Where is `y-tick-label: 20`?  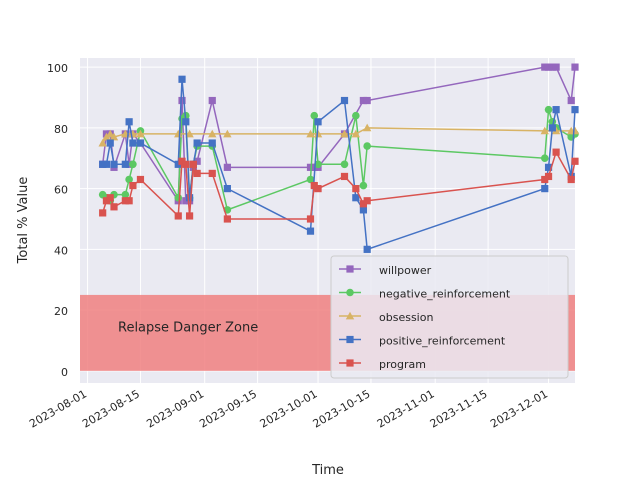
y-tick-label: 20 is located at coordinates (61, 311).